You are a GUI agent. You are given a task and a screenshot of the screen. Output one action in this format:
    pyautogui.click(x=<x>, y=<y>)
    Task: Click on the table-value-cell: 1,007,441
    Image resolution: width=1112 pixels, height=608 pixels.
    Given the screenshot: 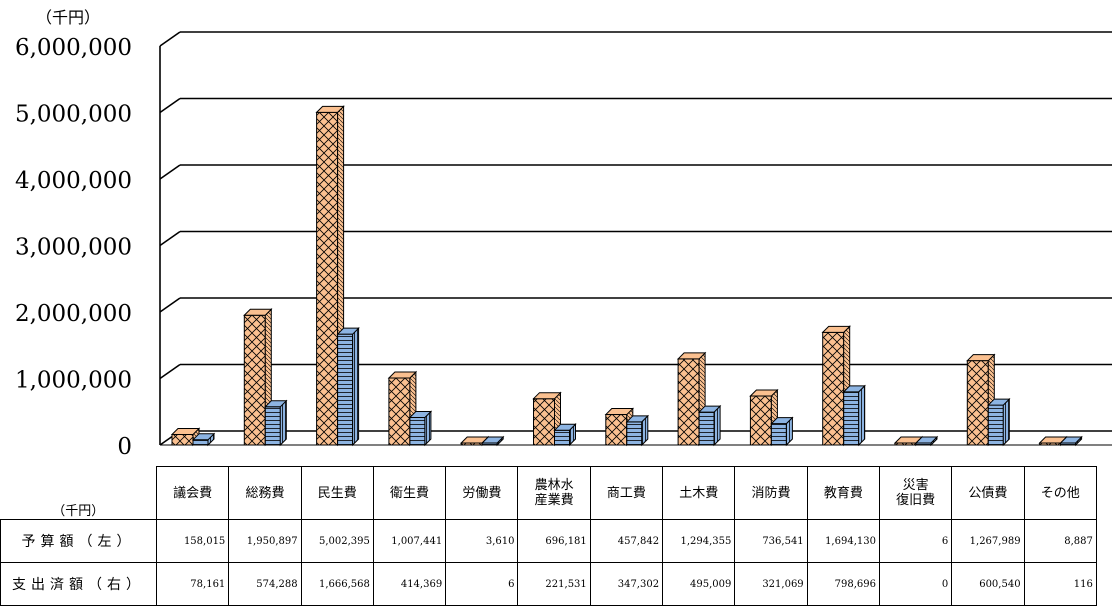 What is the action you would take?
    pyautogui.click(x=409, y=541)
    